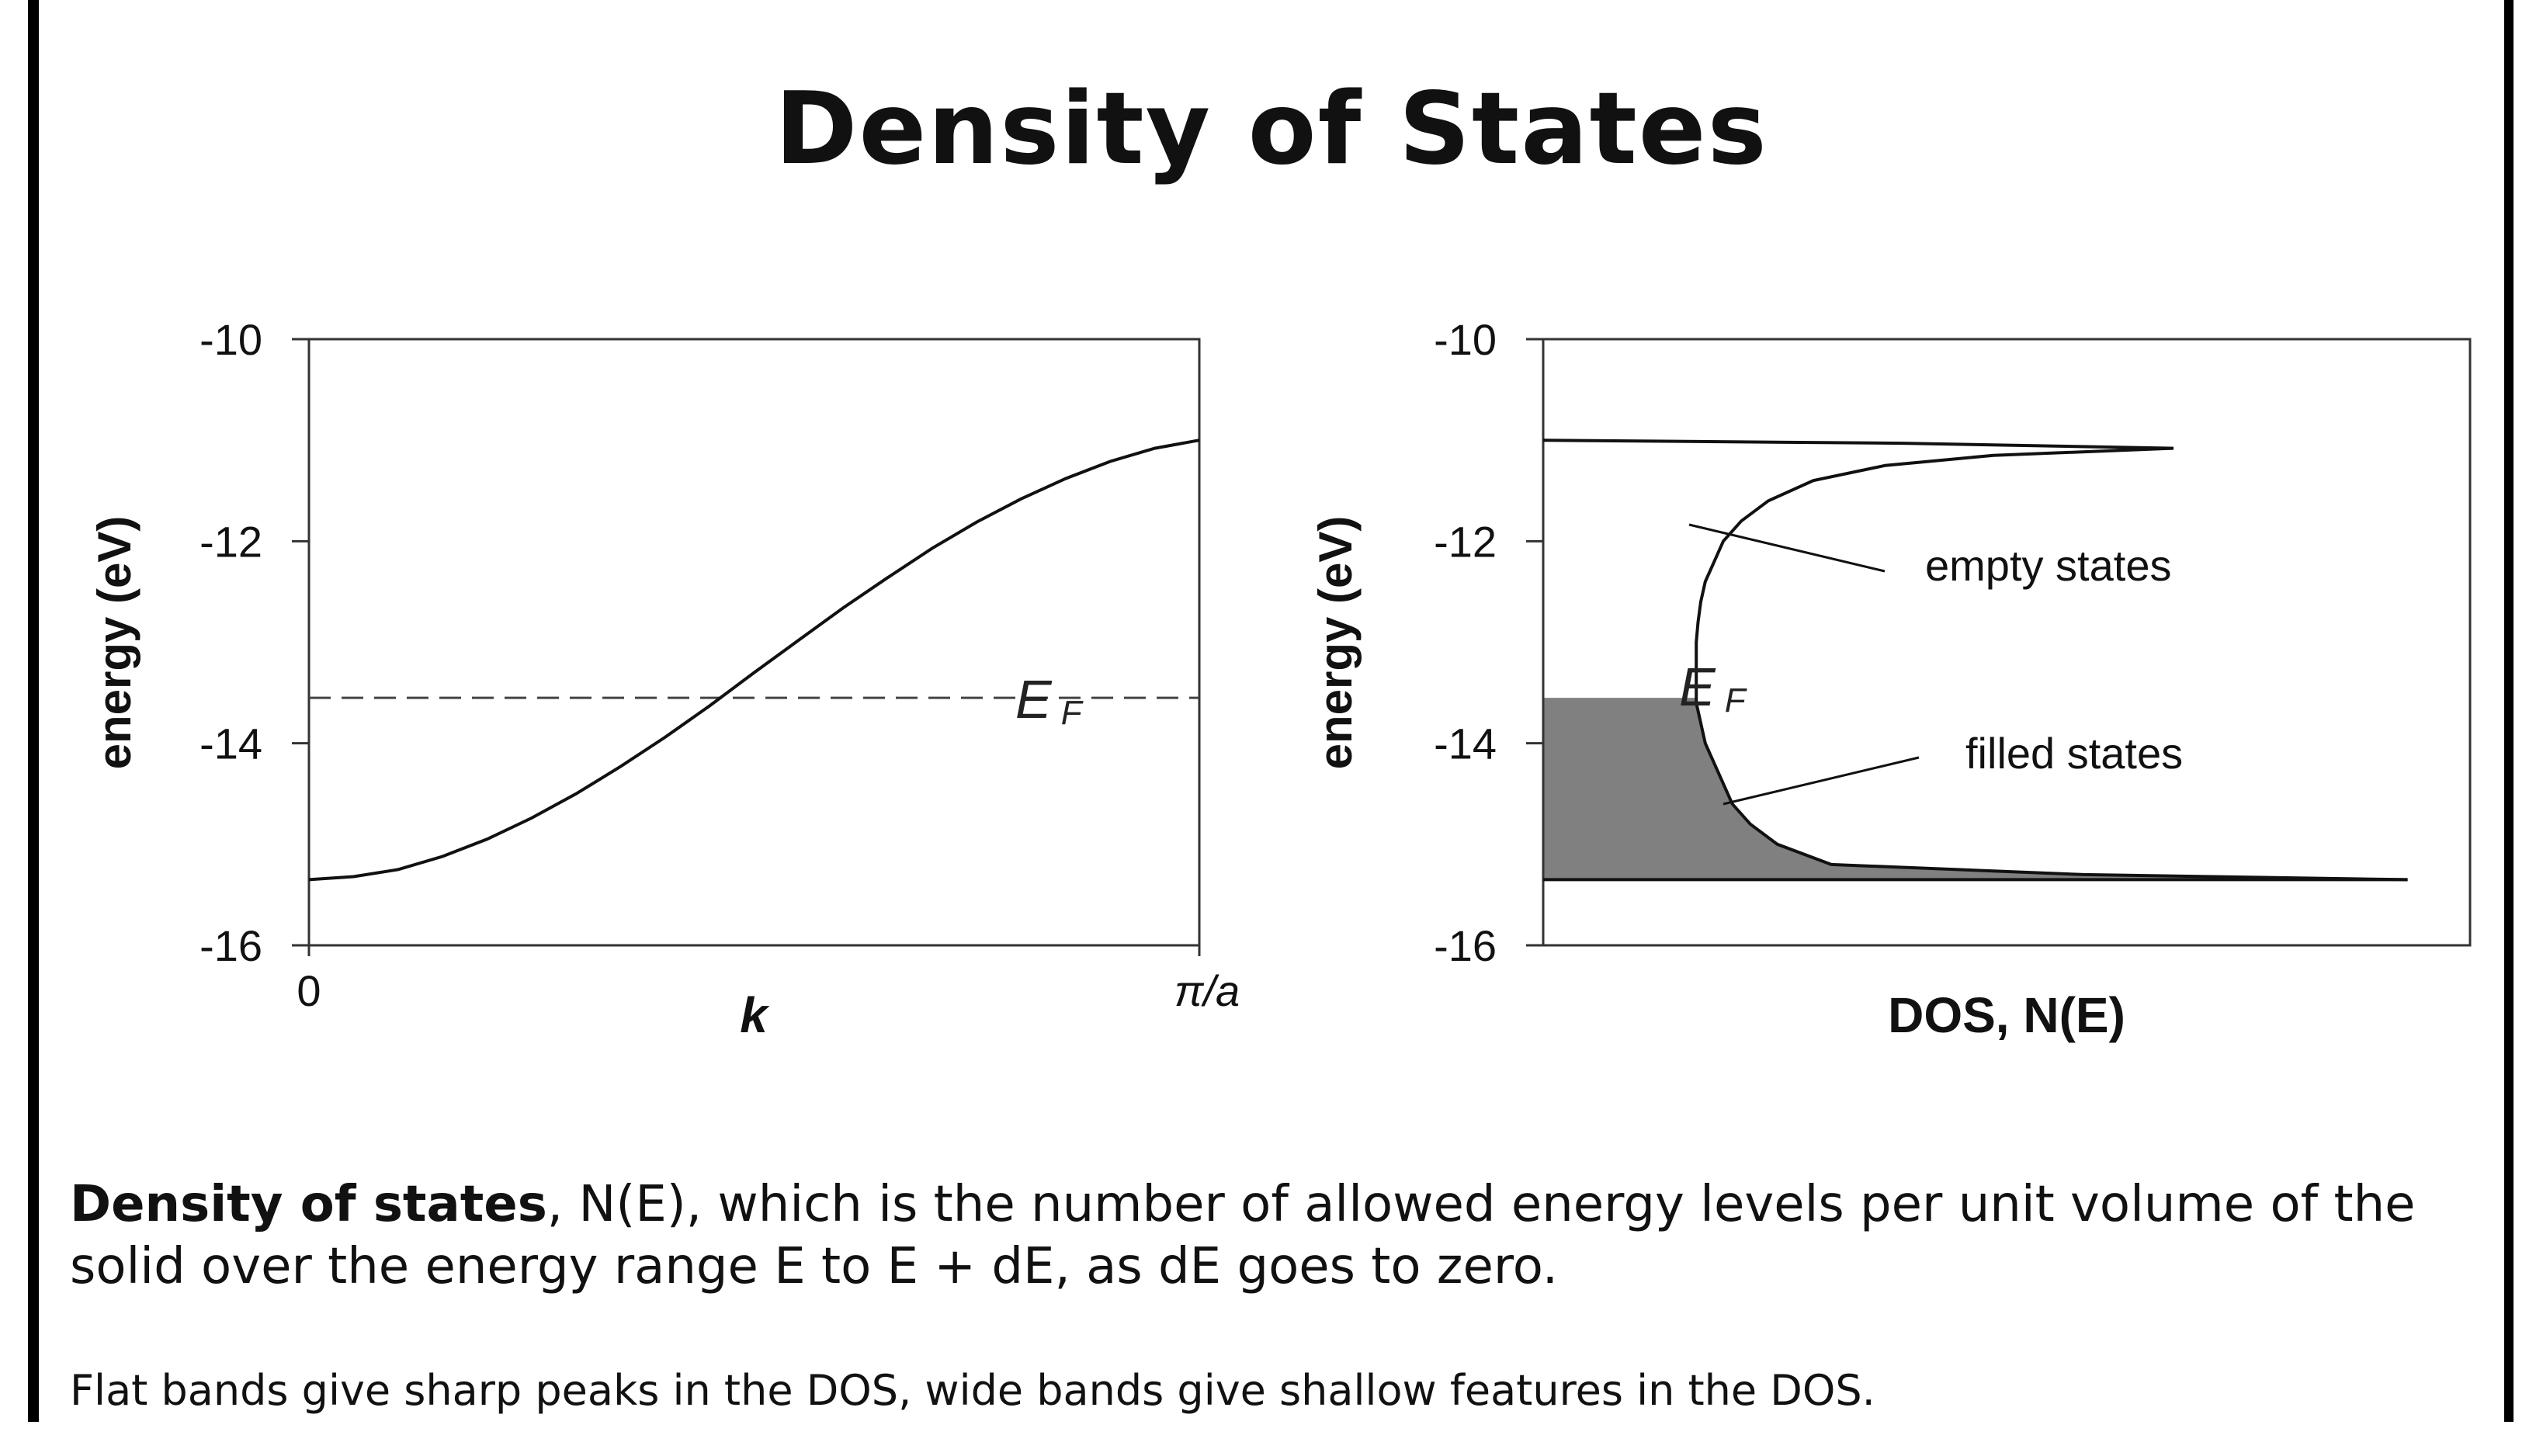 The image size is (2543, 1456). What do you see at coordinates (1975, 660) in the screenshot?
I see `dos-curve` at bounding box center [1975, 660].